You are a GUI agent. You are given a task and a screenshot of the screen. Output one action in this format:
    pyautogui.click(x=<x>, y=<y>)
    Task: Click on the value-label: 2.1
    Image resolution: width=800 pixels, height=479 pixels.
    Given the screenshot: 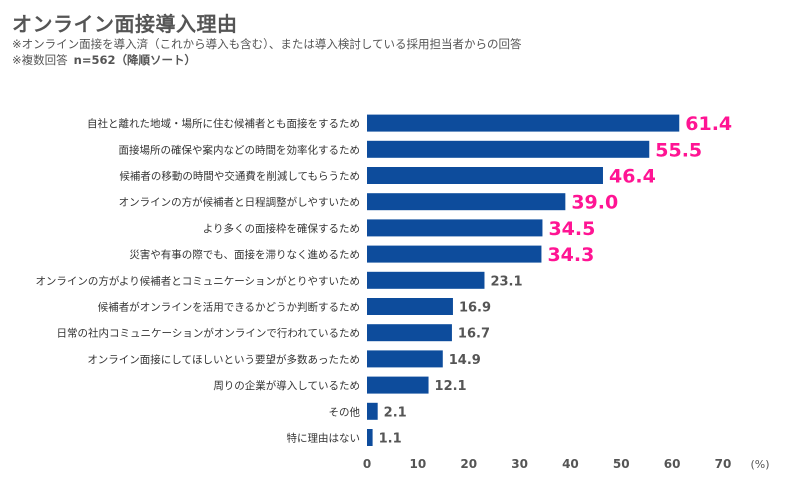 What is the action you would take?
    pyautogui.click(x=395, y=412)
    